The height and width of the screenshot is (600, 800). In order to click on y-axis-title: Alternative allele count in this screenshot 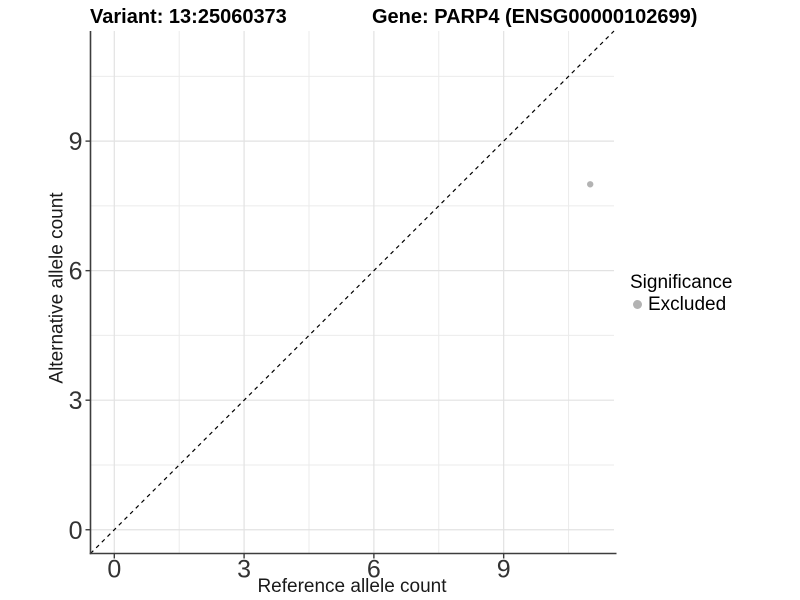, I will do `click(57, 288)`.